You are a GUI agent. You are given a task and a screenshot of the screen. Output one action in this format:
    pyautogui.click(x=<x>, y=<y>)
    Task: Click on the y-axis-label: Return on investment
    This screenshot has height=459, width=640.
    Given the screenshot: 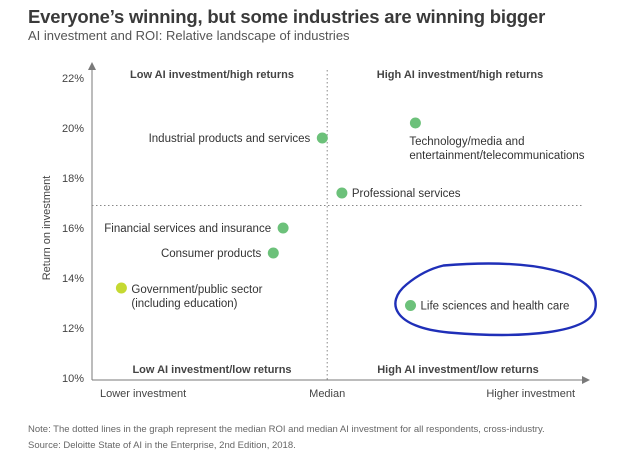 What is the action you would take?
    pyautogui.click(x=47, y=228)
    